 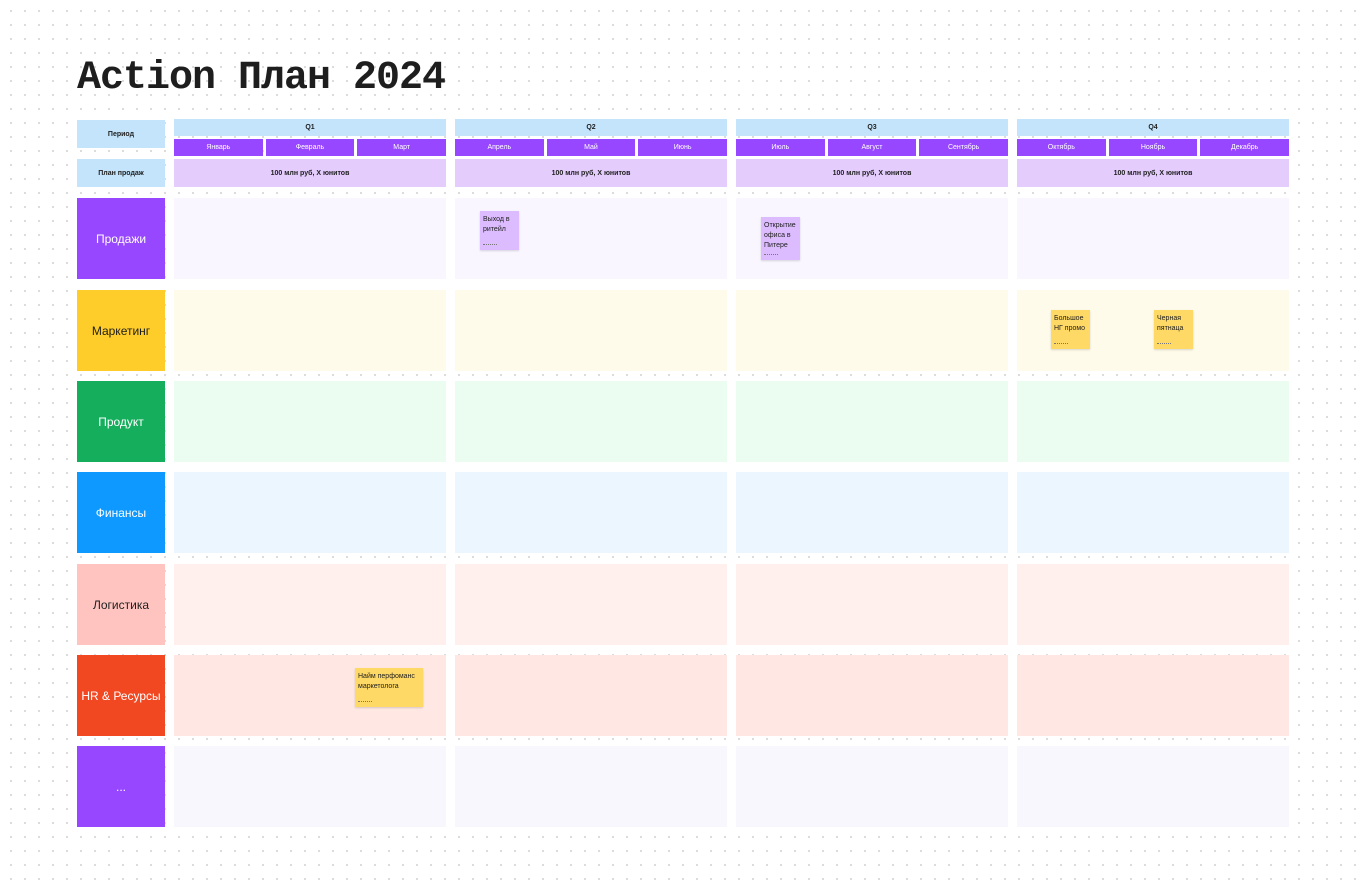 I want to click on plan-label: План продаж, so click(x=121, y=173).